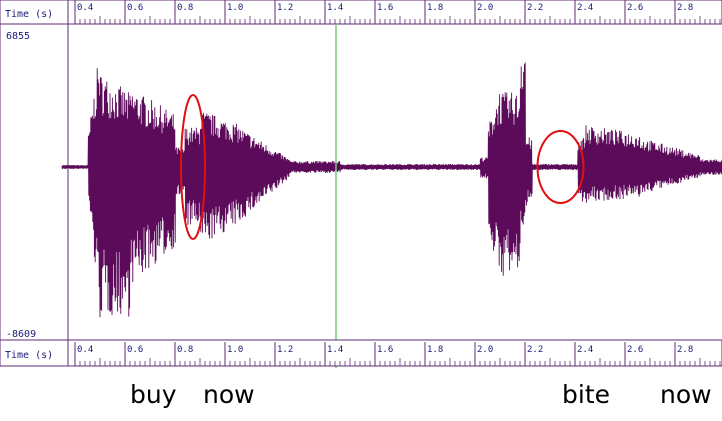  Describe the element at coordinates (535, 350) in the screenshot. I see `bottom-tick-label: 2.2` at that location.